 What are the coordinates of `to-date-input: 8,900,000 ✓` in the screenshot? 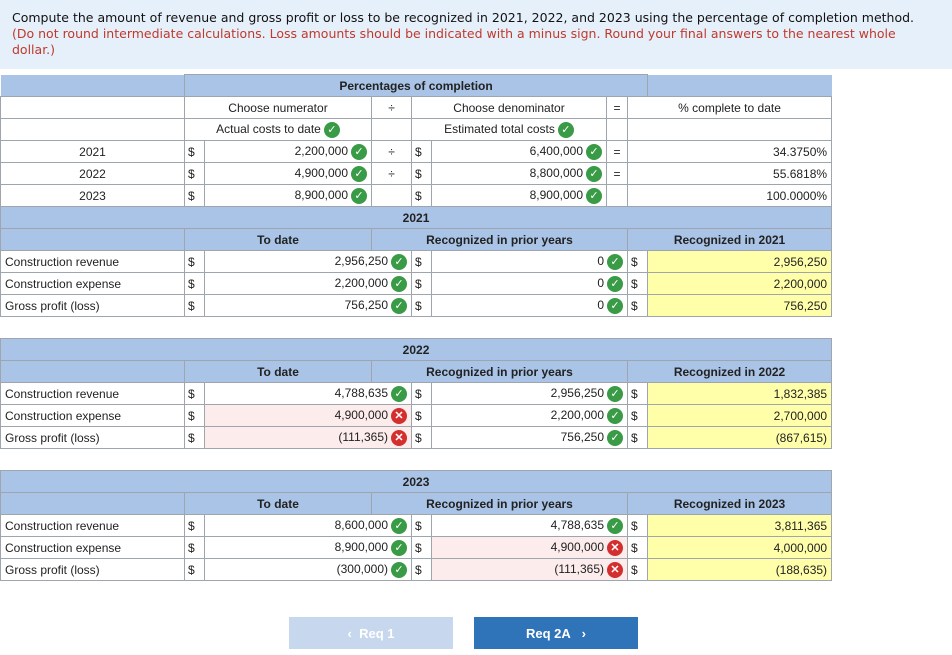 It's located at (308, 547).